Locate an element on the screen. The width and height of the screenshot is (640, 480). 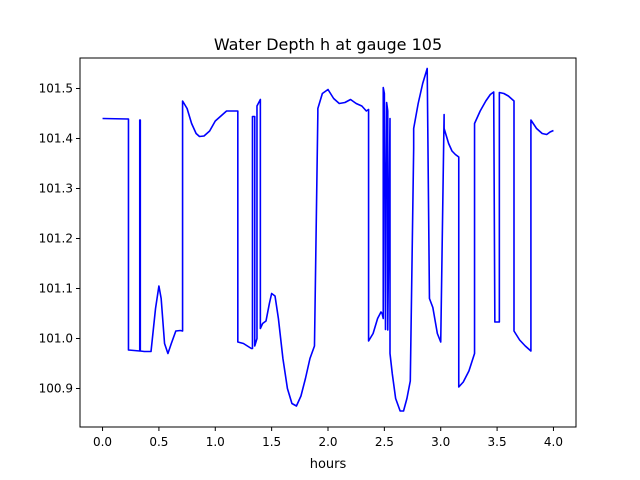
x-axis-label: hours is located at coordinates (328, 464).